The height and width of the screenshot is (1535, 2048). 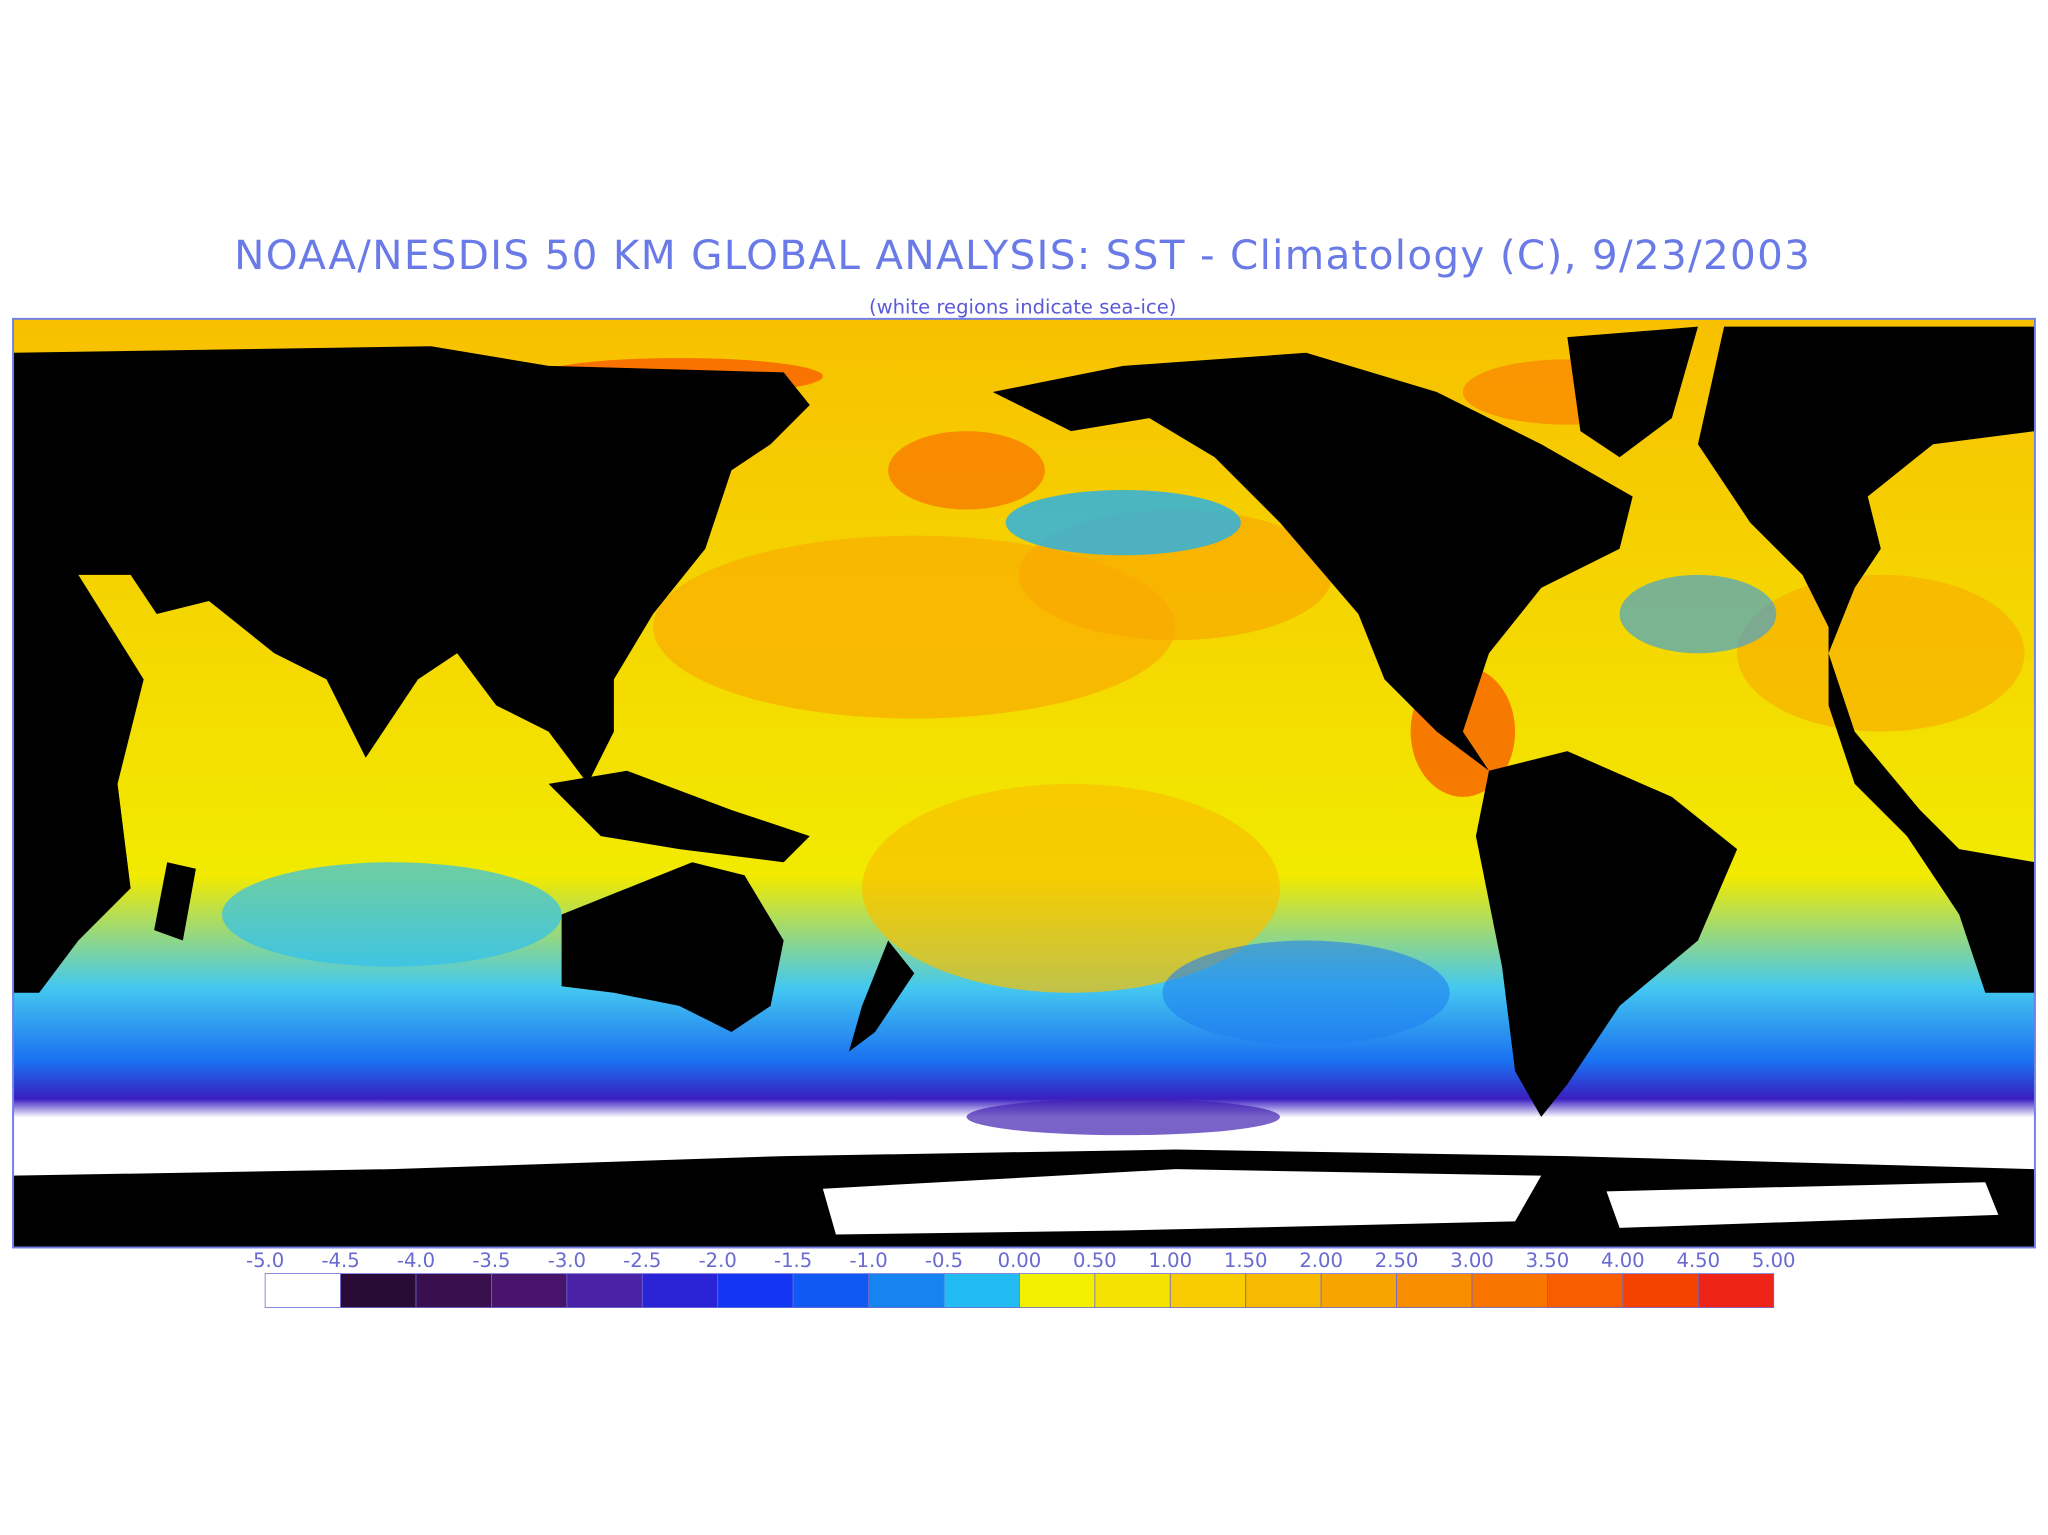 What do you see at coordinates (944, 1260) in the screenshot?
I see `colorbar-label: -0.5` at bounding box center [944, 1260].